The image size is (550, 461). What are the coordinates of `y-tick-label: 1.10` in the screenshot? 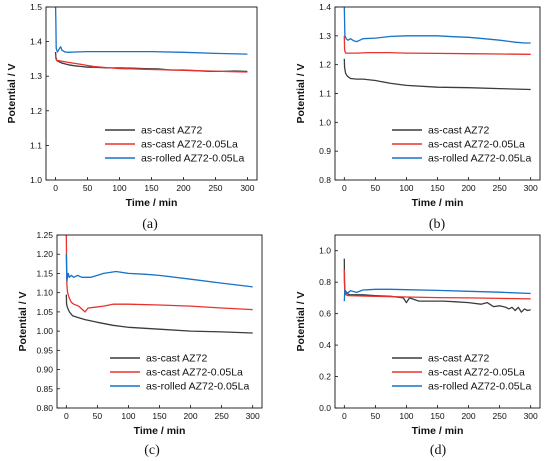 It's located at (44, 293).